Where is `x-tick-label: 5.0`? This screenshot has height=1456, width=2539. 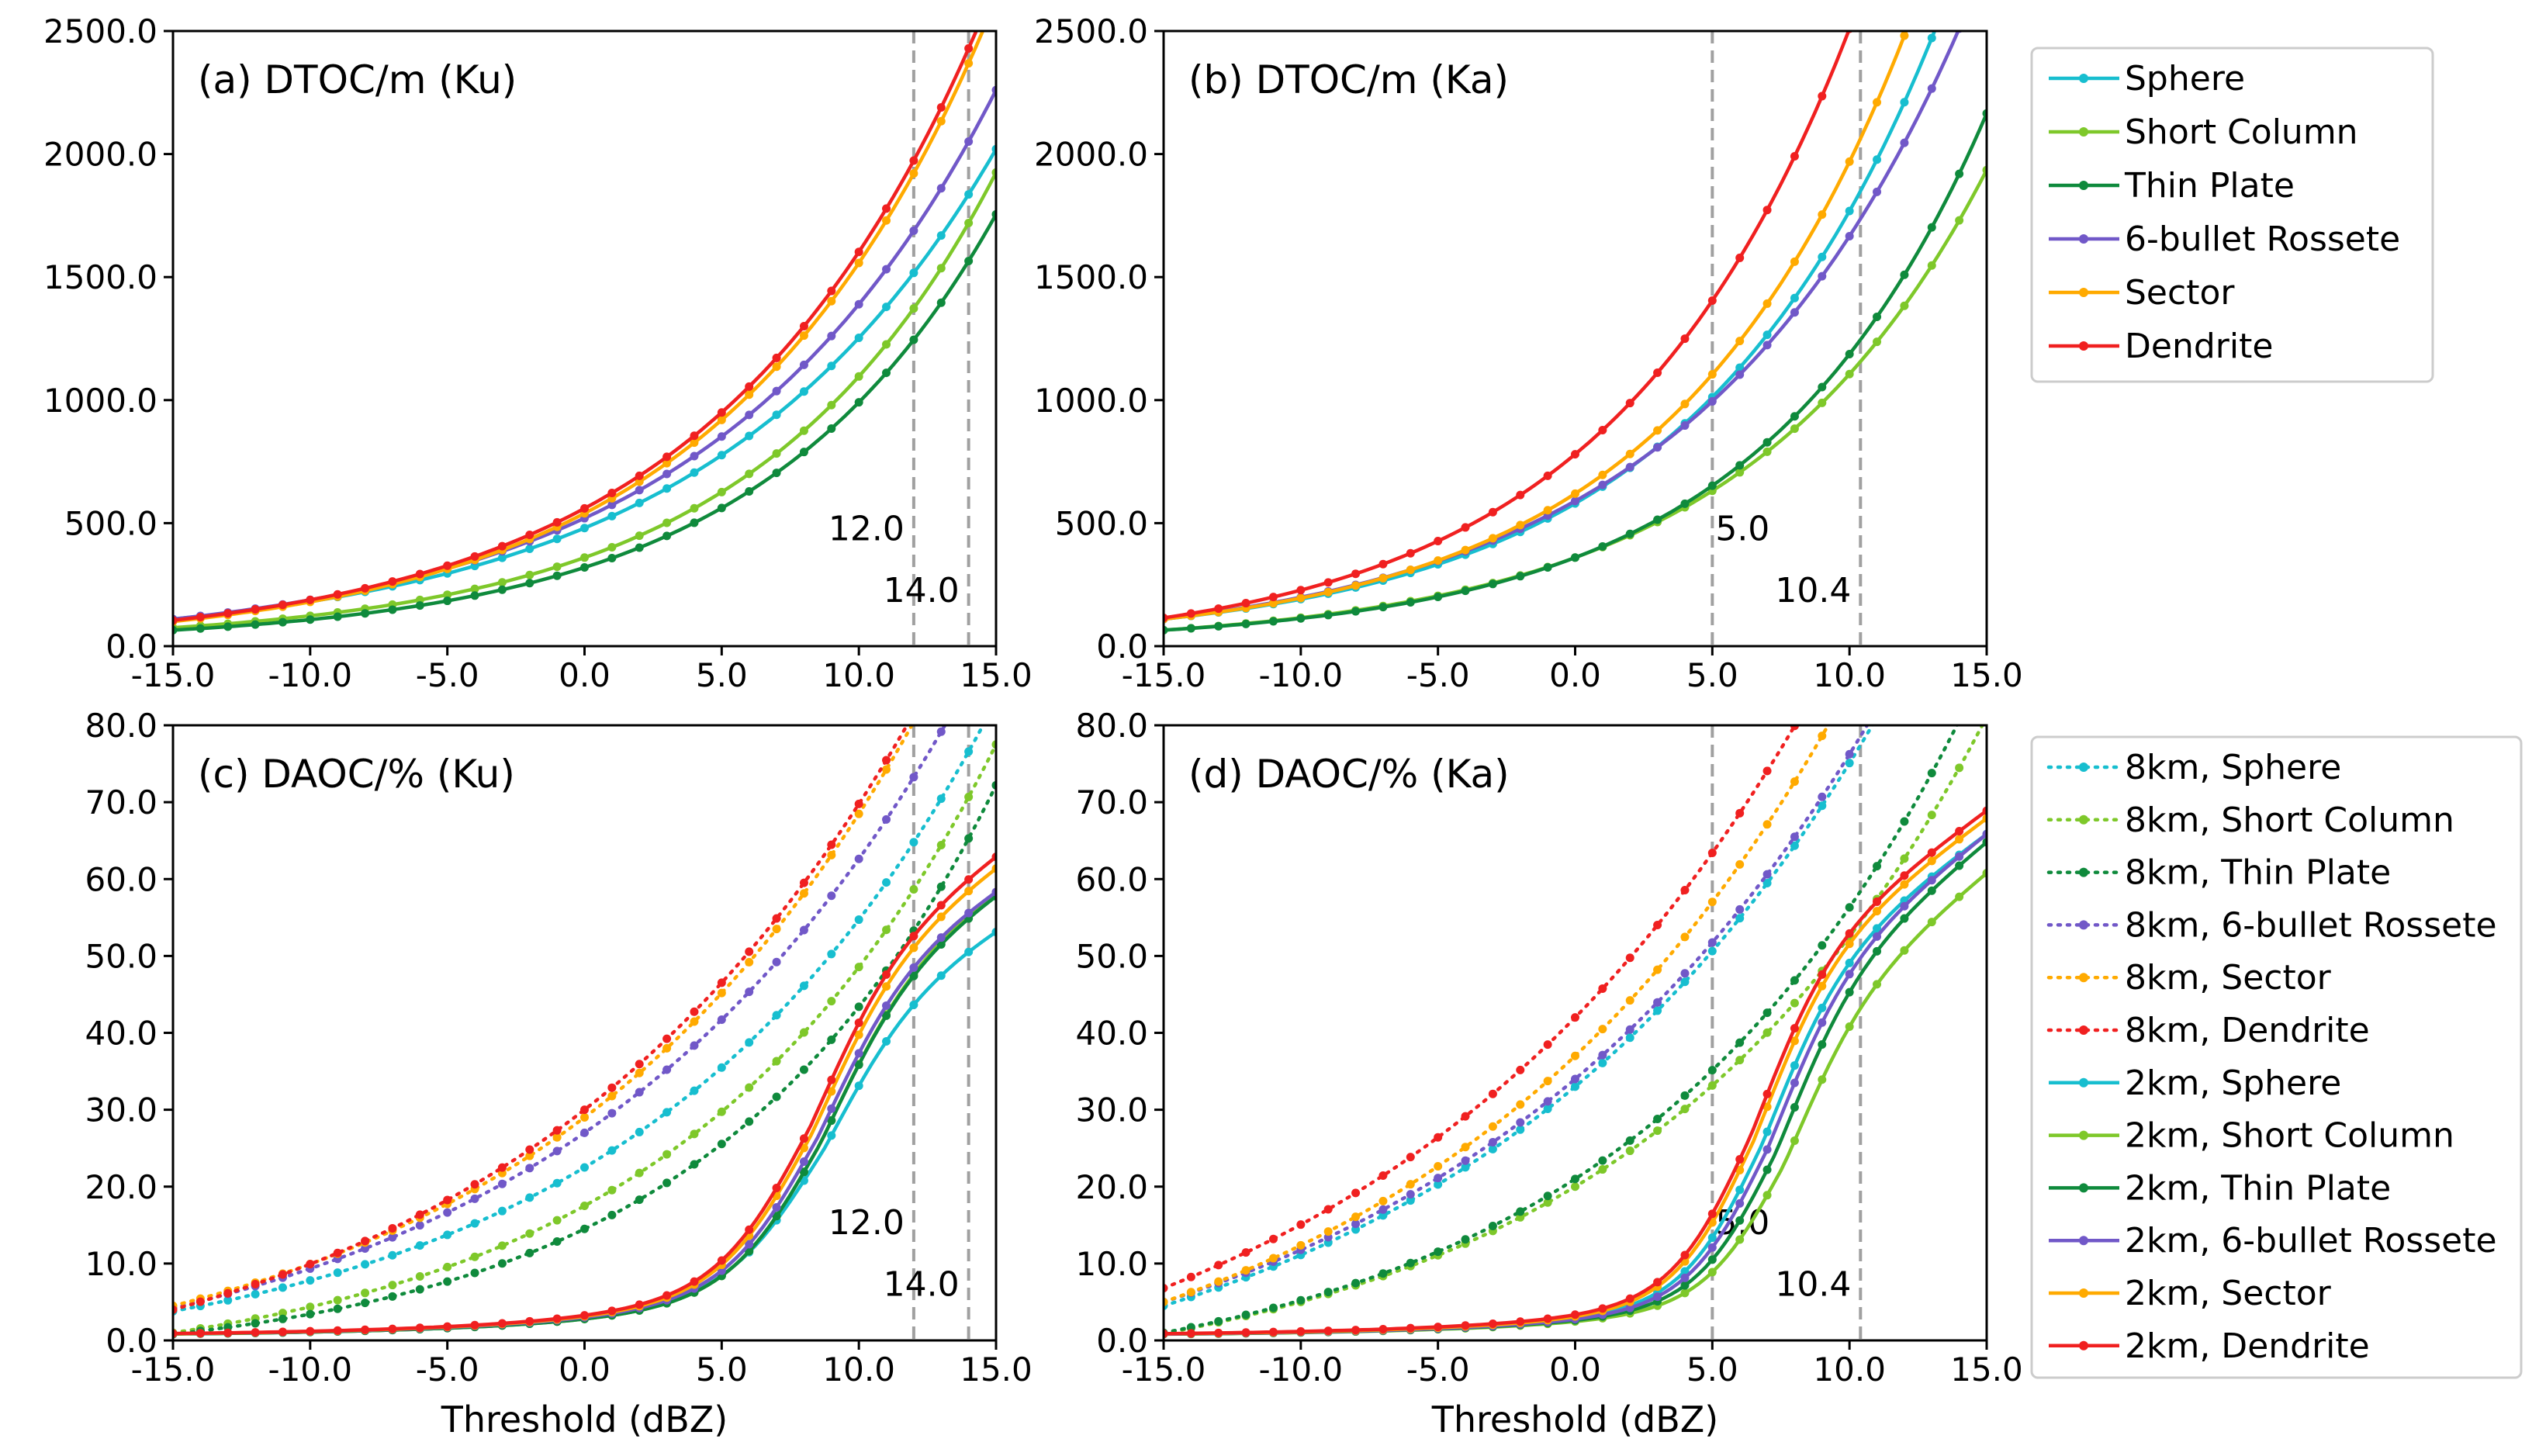 x-tick-label: 5.0 is located at coordinates (1712, 1370).